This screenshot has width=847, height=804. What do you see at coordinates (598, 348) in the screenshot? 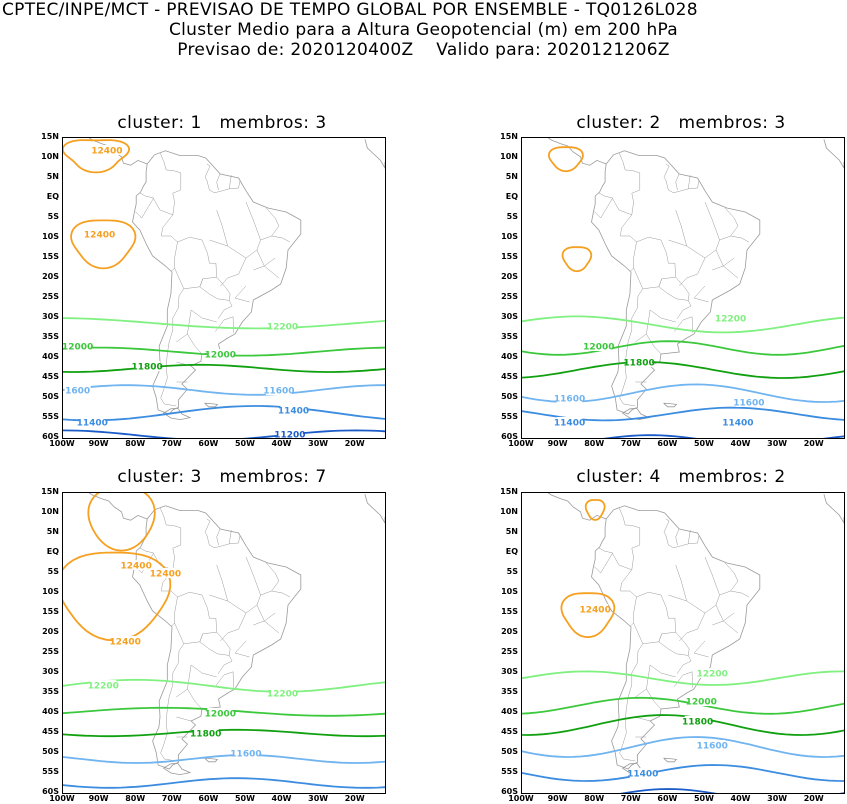
I see `contour-label: 12000` at bounding box center [598, 348].